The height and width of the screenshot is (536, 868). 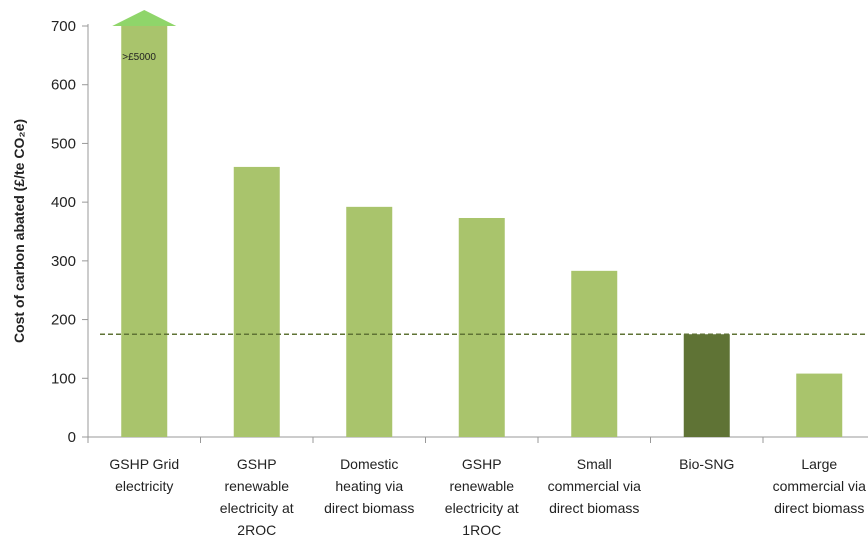 I want to click on category-label: GSHP Grid electricity, so click(x=144, y=475).